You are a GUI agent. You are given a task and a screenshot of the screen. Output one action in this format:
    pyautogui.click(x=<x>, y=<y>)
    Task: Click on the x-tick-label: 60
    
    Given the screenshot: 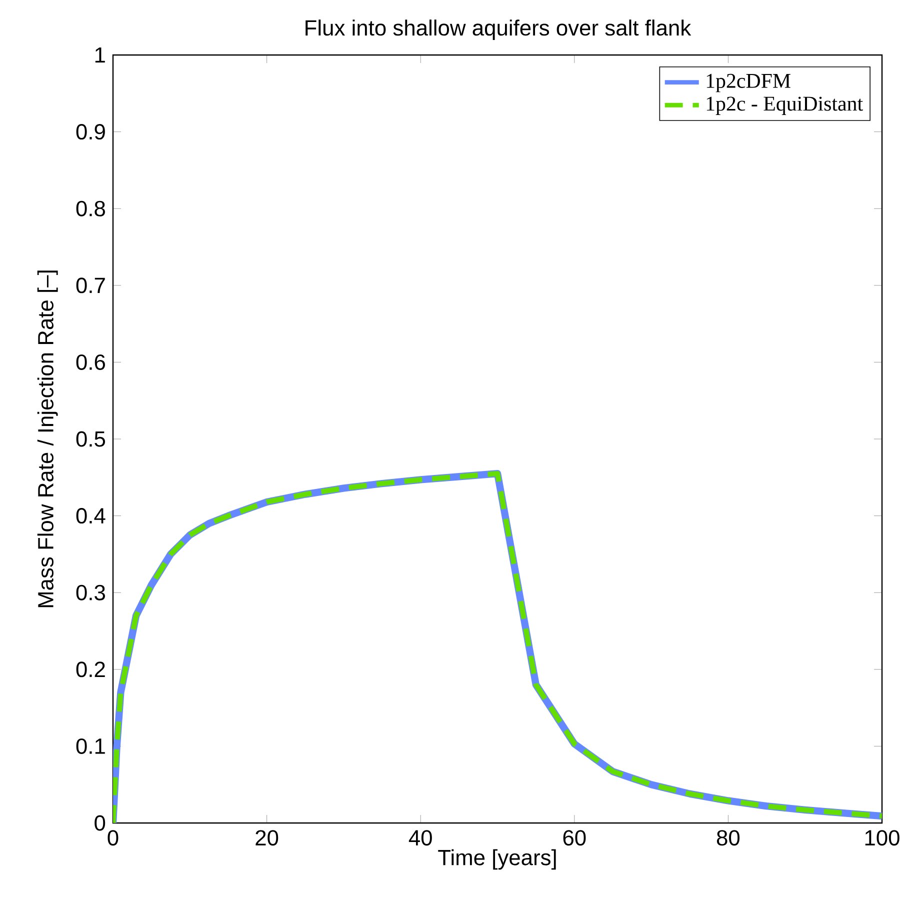 What is the action you would take?
    pyautogui.click(x=574, y=838)
    